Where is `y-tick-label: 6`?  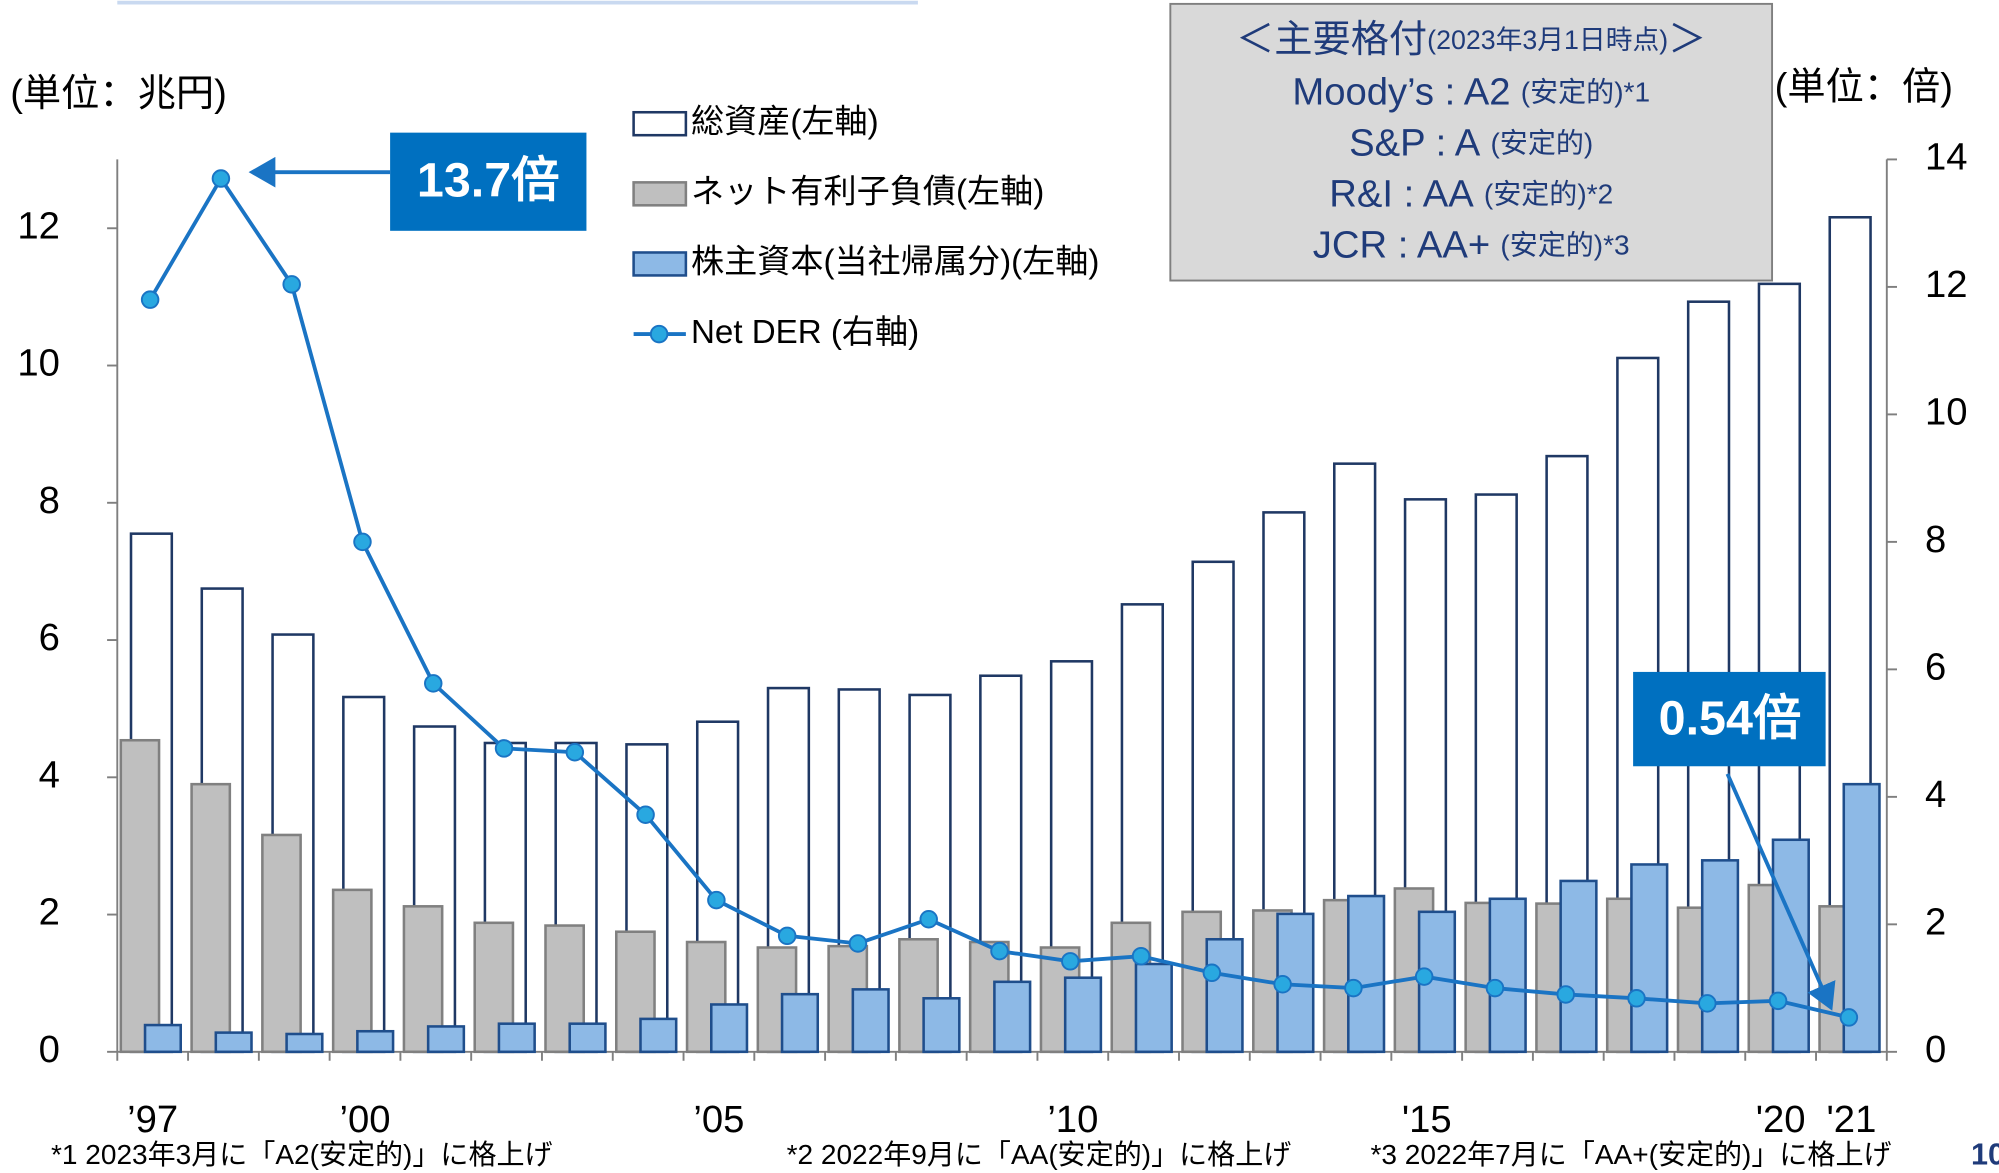
y-tick-label: 6 is located at coordinates (49, 637).